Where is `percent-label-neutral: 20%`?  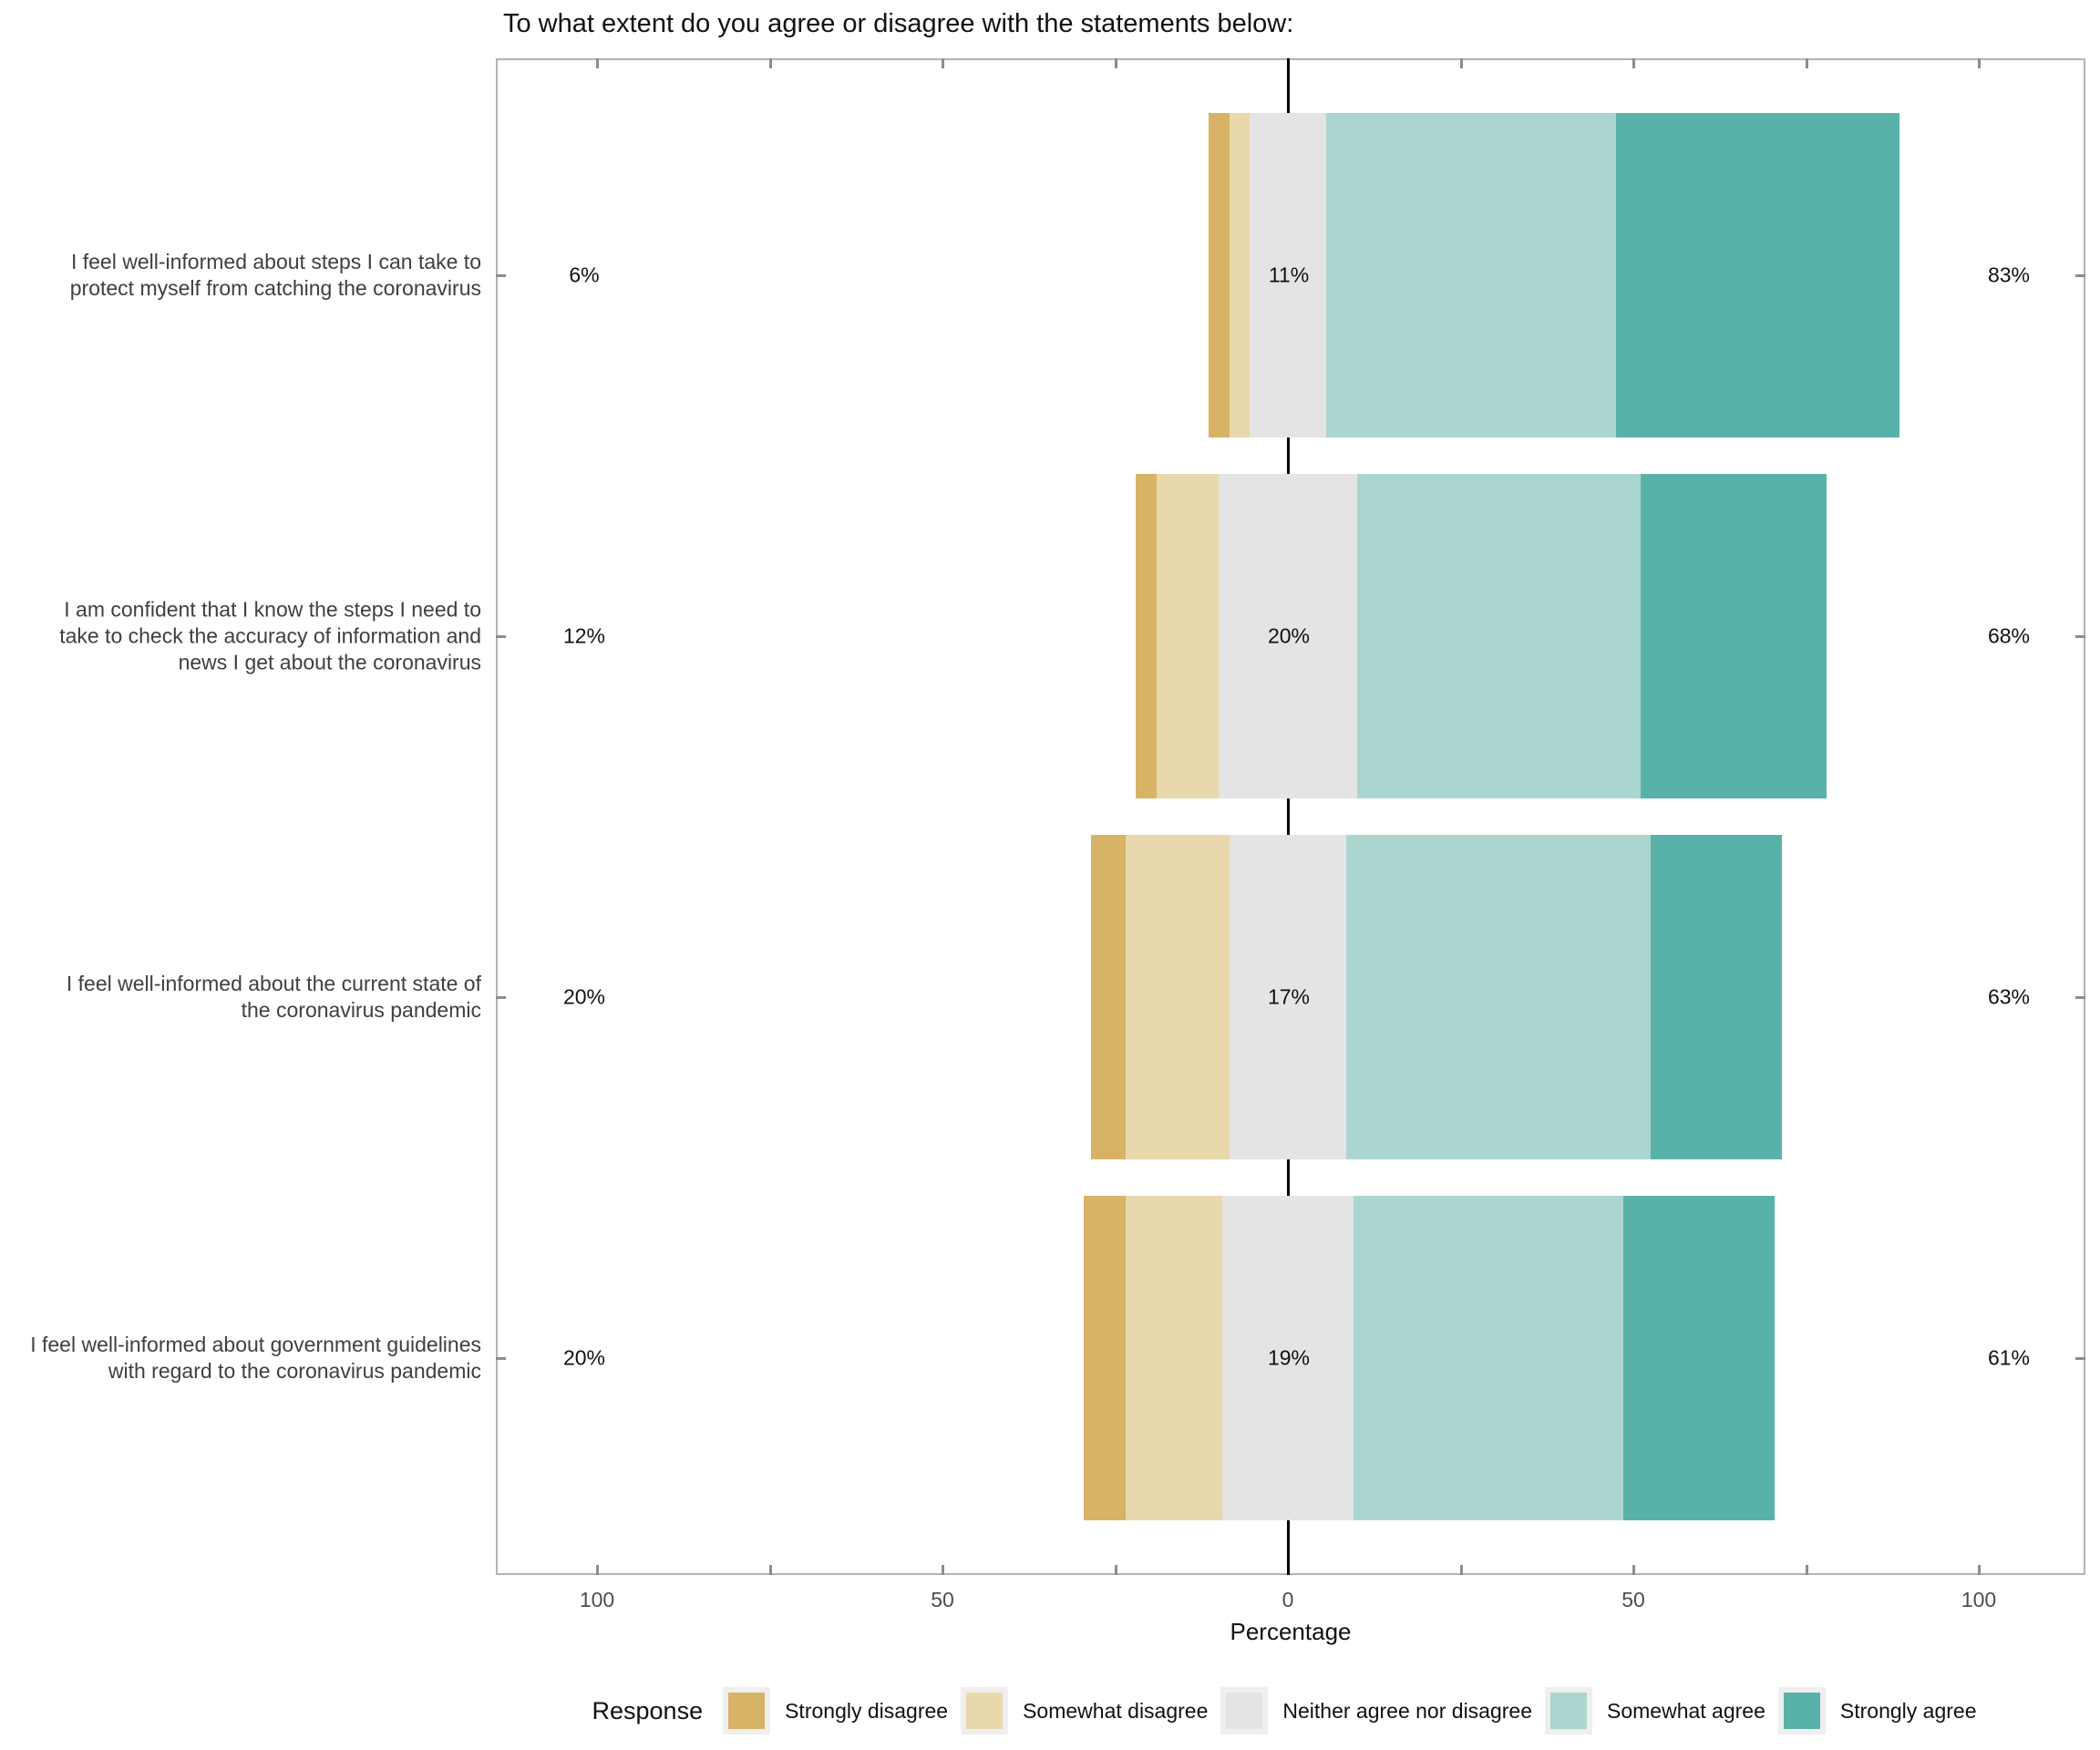
percent-label-neutral: 20% is located at coordinates (1289, 636).